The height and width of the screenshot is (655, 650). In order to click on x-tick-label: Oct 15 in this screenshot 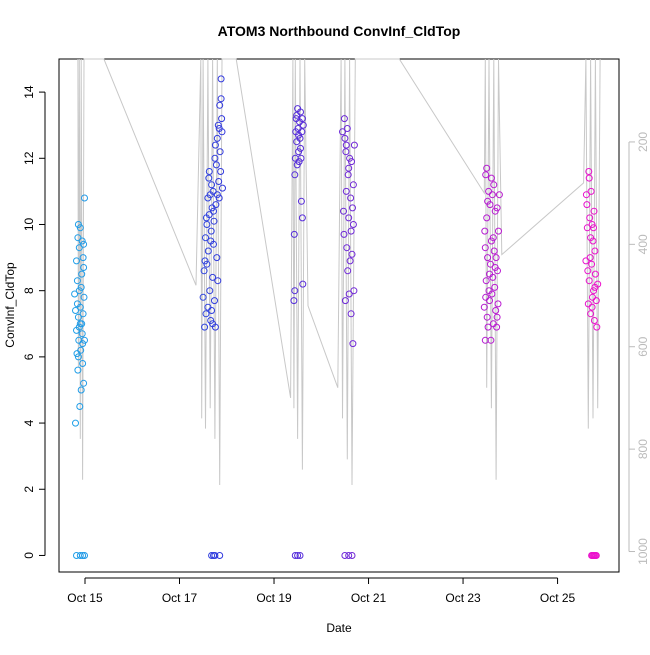, I will do `click(85, 598)`.